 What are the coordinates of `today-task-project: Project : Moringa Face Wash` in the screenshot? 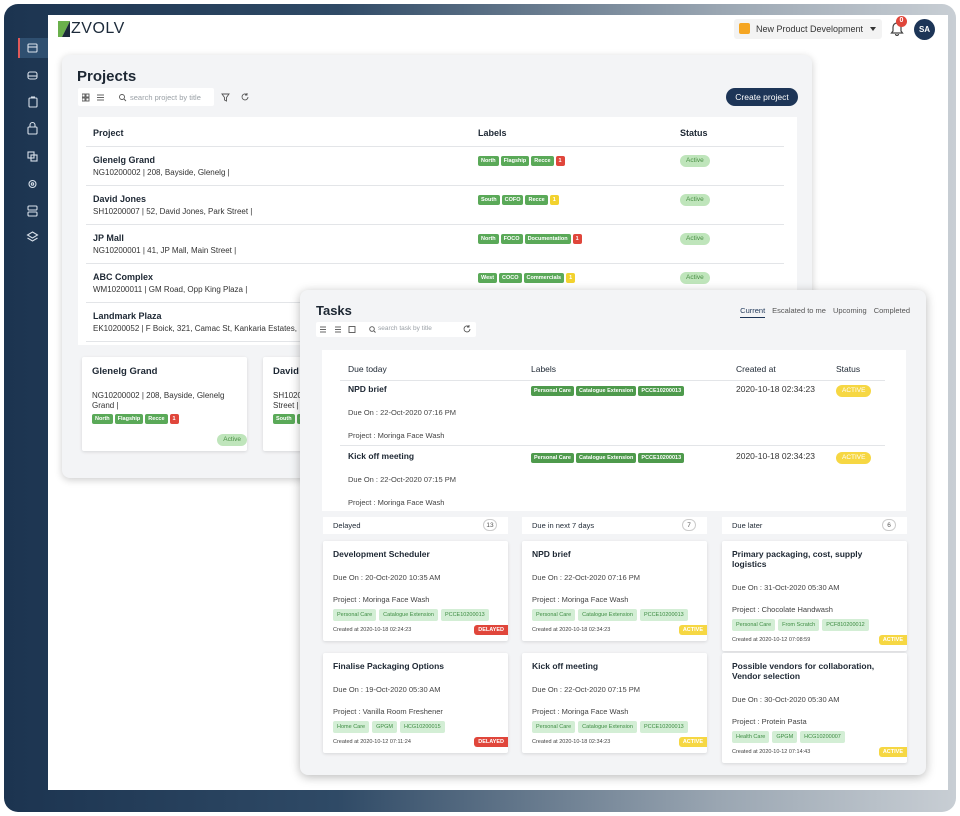 It's located at (396, 435).